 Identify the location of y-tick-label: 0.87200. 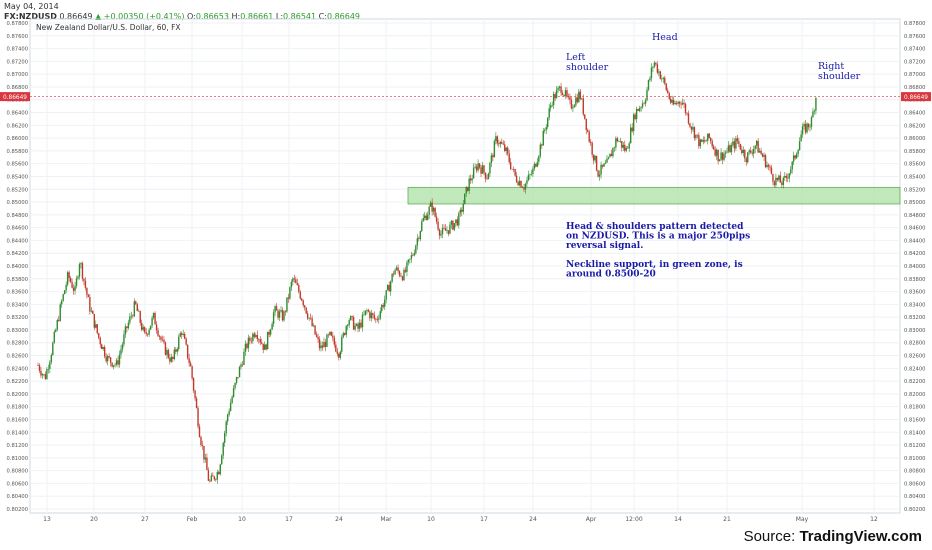
(914, 62).